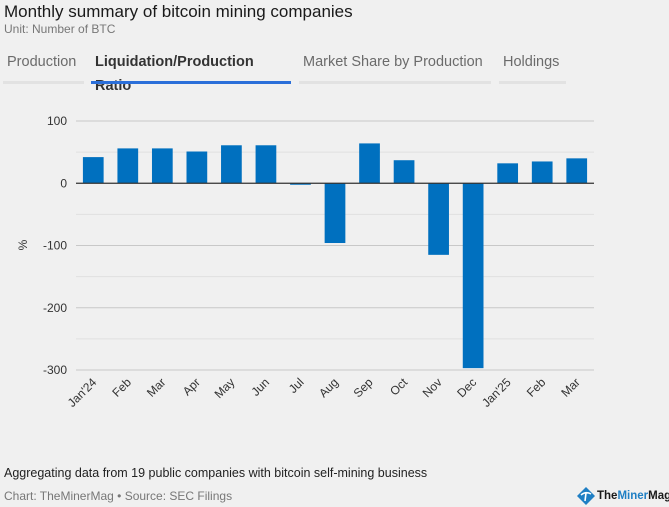 The height and width of the screenshot is (507, 669). I want to click on y-axis-ticks: 100 0 -100 -200 -300, so click(55, 245).